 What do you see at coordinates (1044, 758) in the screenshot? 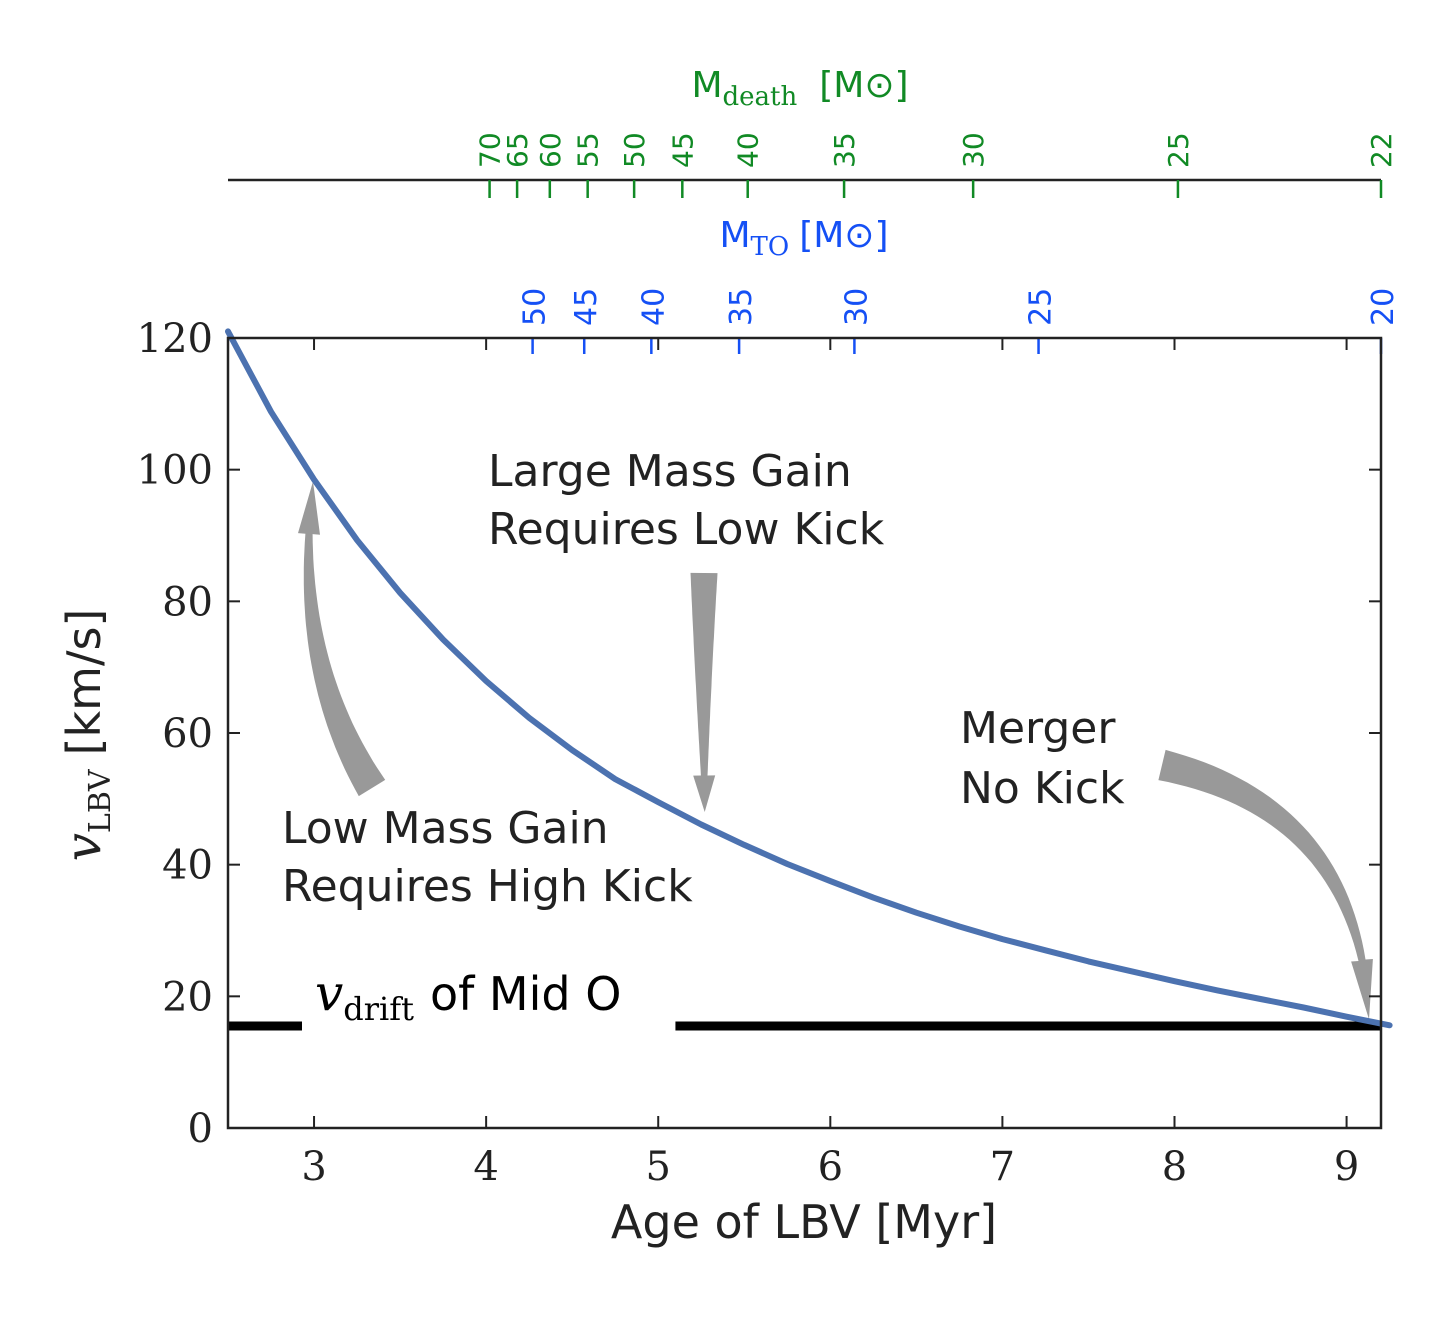
I see `annotation-merger: Merger No Kick` at bounding box center [1044, 758].